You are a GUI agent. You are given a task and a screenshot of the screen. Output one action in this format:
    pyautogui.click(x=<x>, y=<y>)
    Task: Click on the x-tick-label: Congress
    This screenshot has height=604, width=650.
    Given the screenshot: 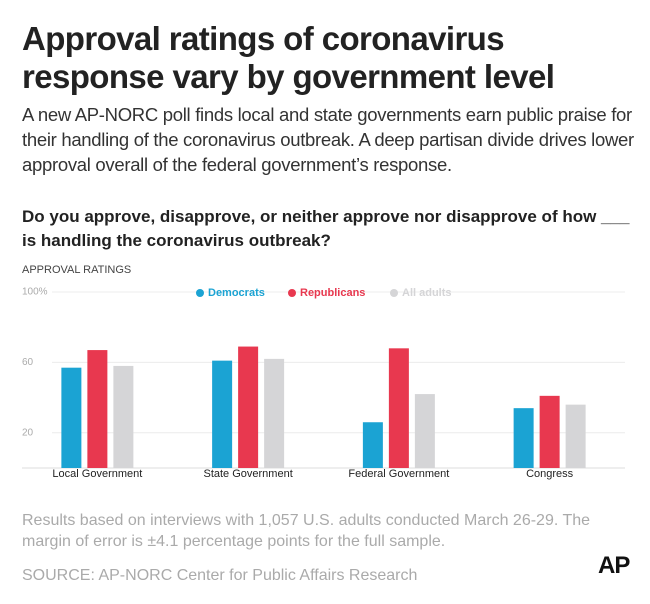 What is the action you would take?
    pyautogui.click(x=550, y=474)
    